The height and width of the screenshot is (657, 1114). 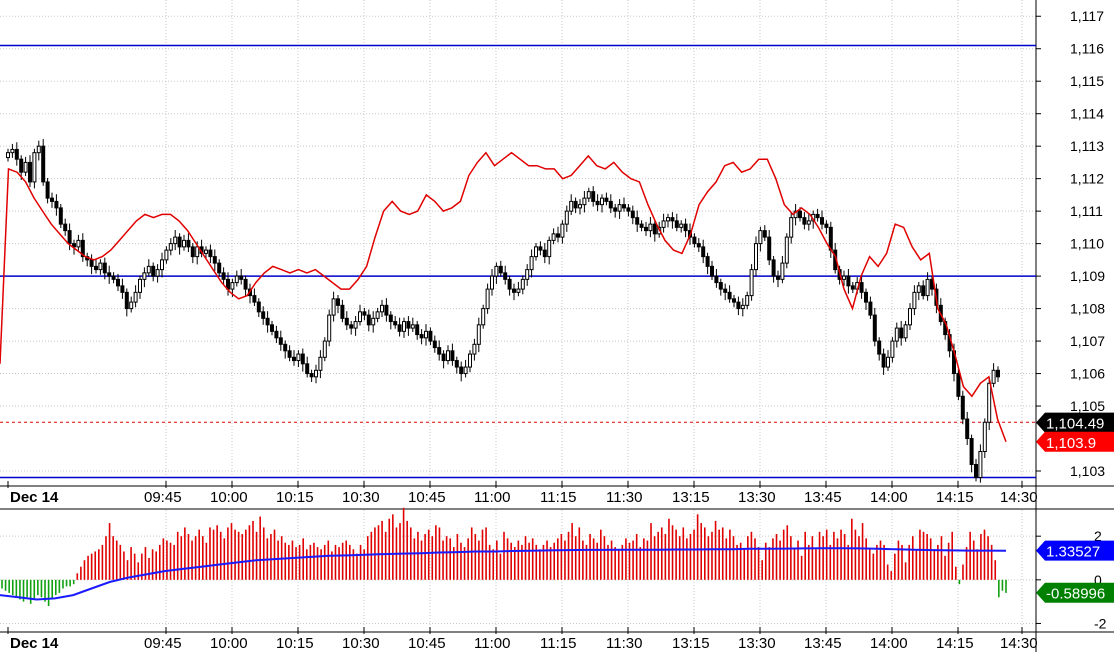 I want to click on price-badge: 1,103.9, so click(x=1075, y=441).